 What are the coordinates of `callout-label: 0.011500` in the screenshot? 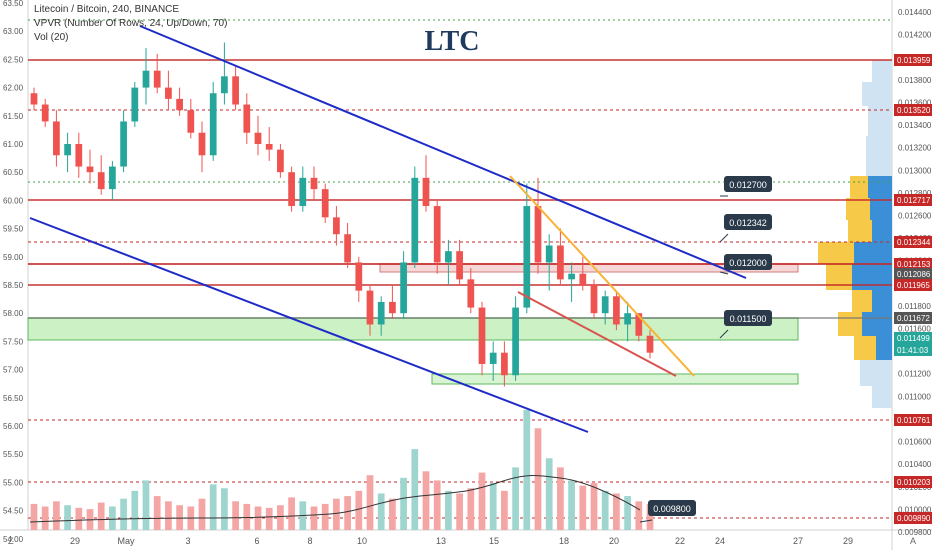 It's located at (748, 319).